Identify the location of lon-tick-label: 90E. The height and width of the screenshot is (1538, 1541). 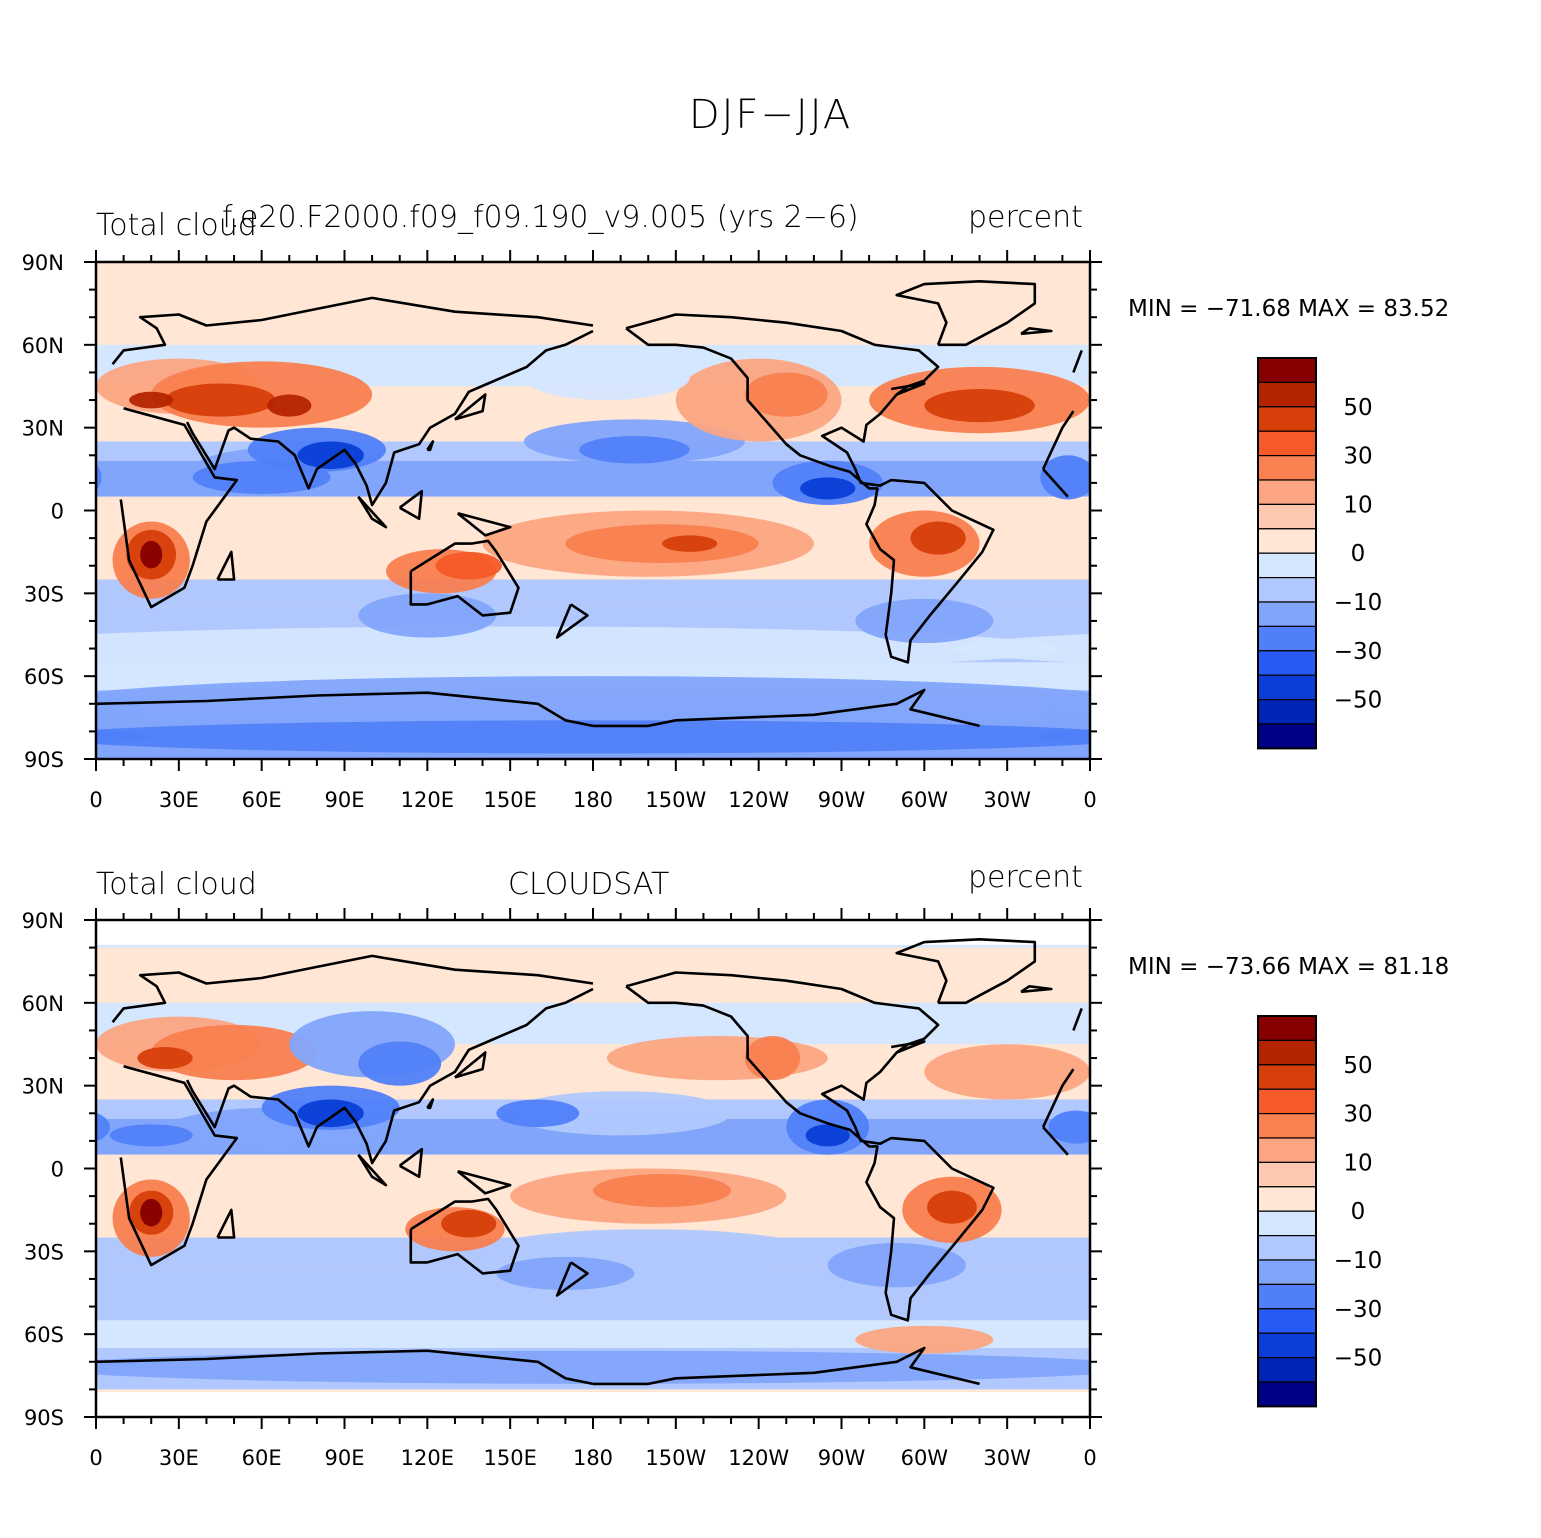
(345, 1458).